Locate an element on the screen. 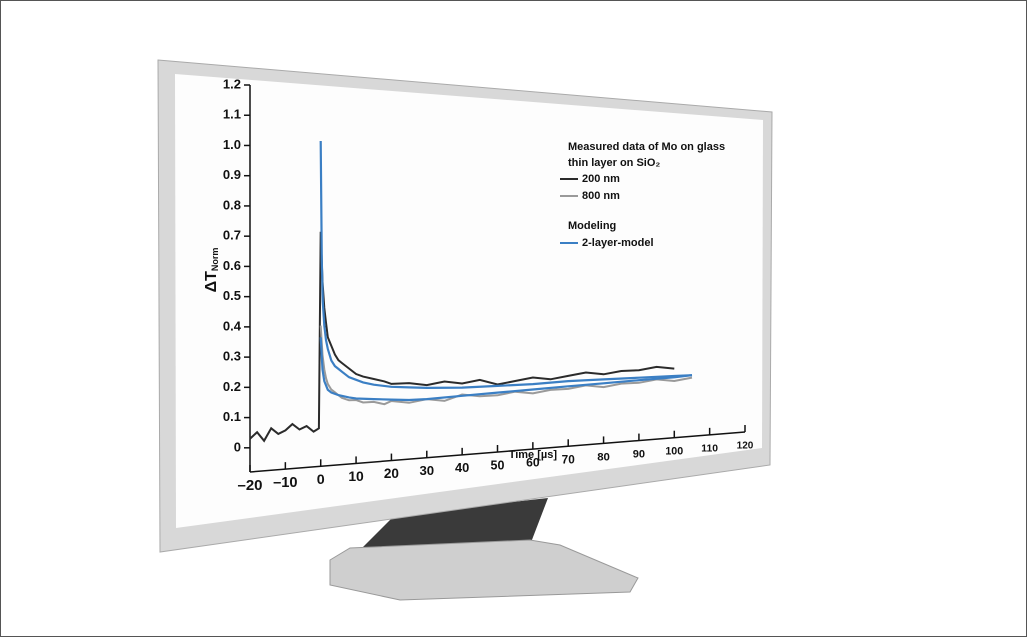 This screenshot has height=642, width=1027. y-tick-label: 0.9 is located at coordinates (232, 174).